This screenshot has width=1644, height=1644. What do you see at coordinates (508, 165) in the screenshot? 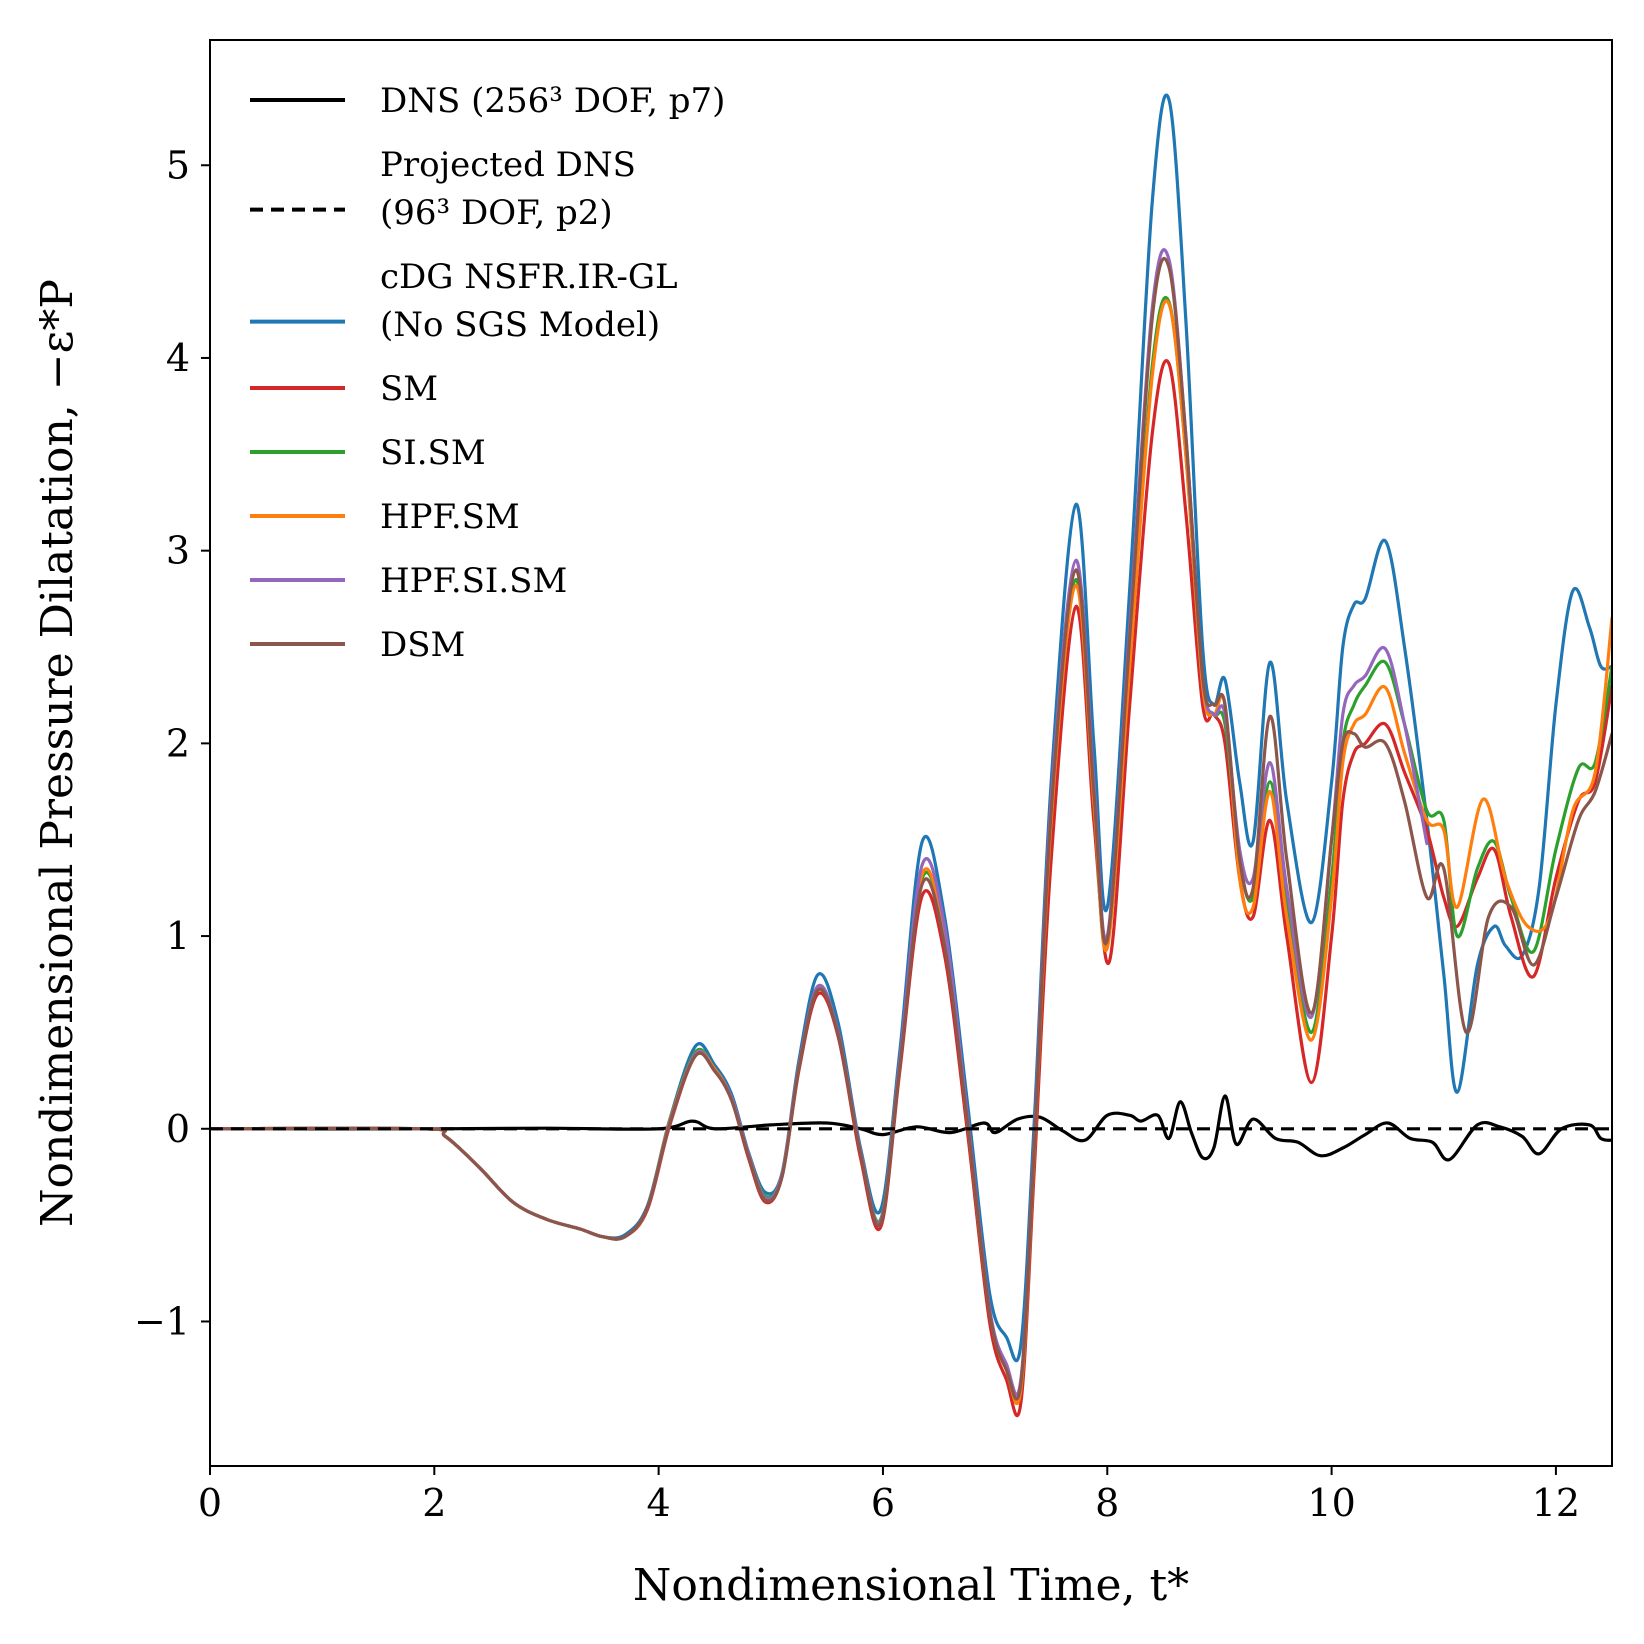
I see `legend-label-projected-dns-96-dof-p2: Projected DNS` at bounding box center [508, 165].